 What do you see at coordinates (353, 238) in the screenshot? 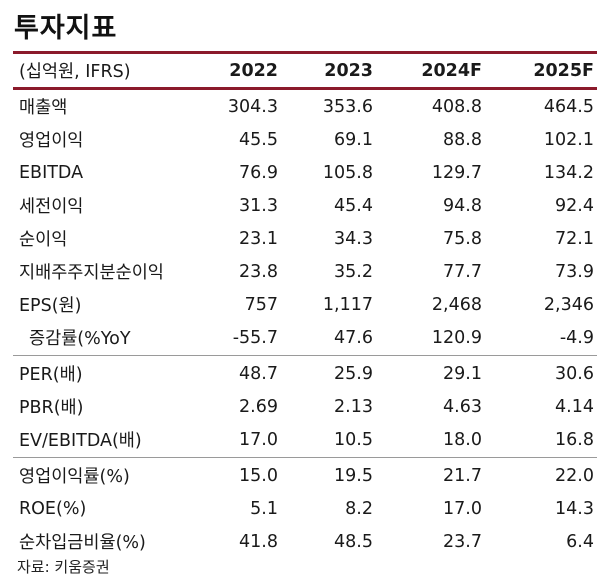
I see `row-value: 34.3` at bounding box center [353, 238].